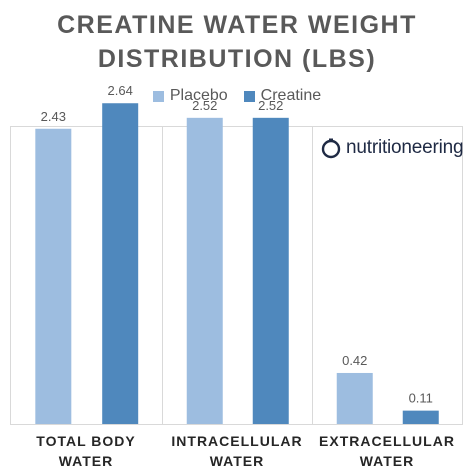  Describe the element at coordinates (387, 441) in the screenshot. I see `category-label-3-line-1: EXTRACELLULAR` at that location.